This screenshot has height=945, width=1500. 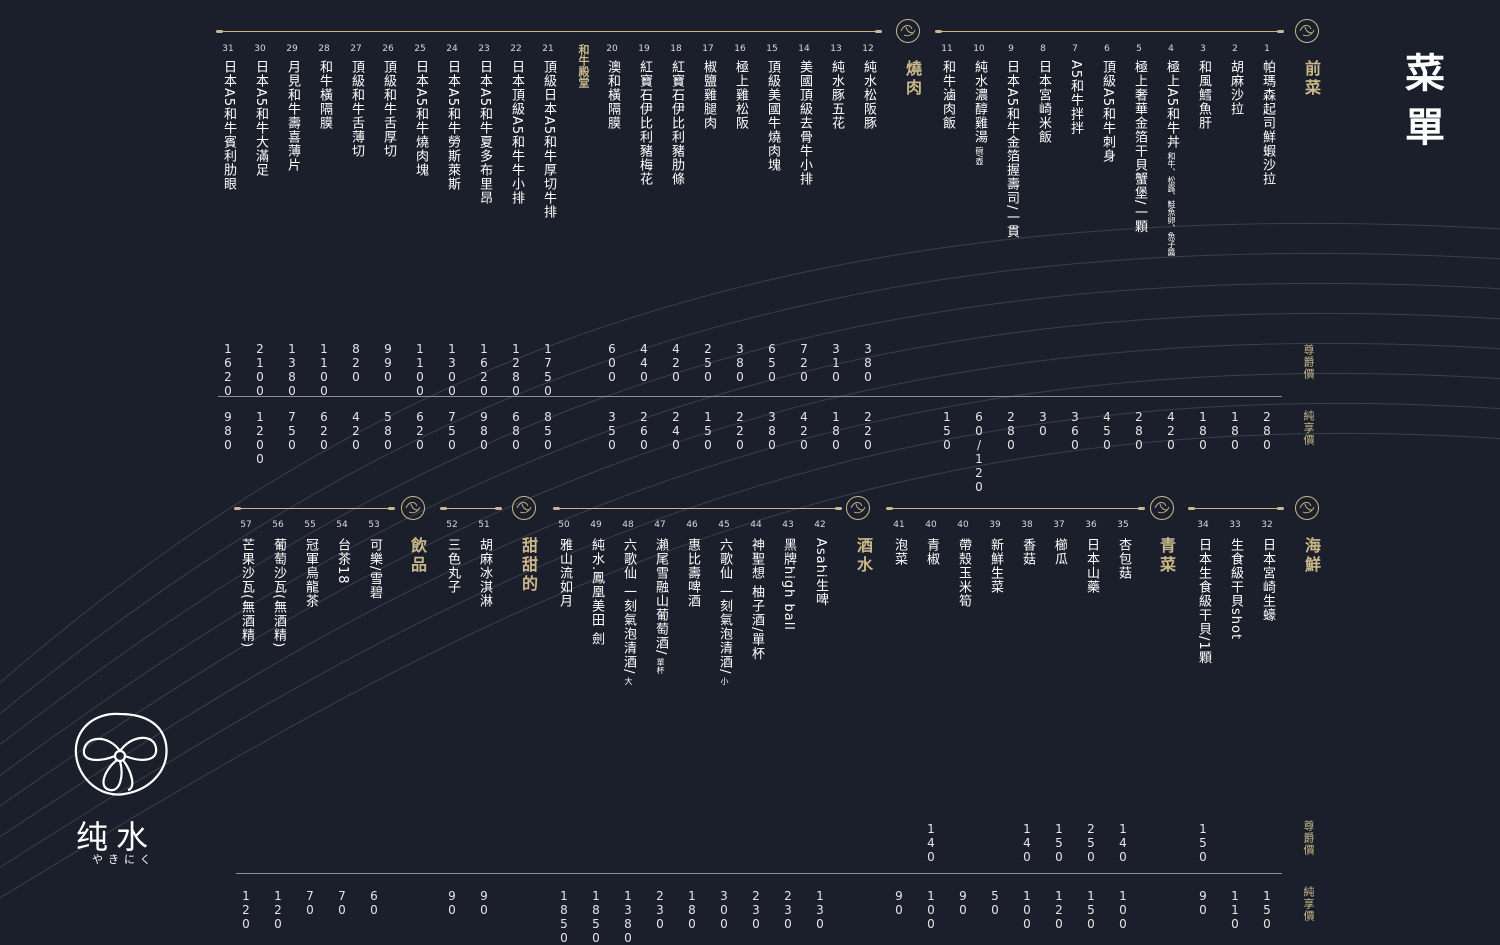 I want to click on header-rule-yakiniku, so click(x=549, y=31).